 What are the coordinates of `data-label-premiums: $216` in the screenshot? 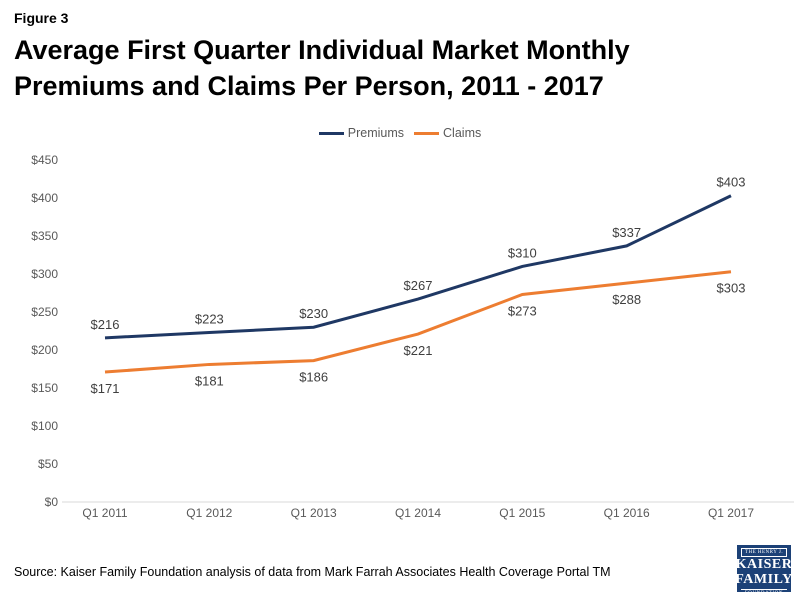 It's located at (105, 324).